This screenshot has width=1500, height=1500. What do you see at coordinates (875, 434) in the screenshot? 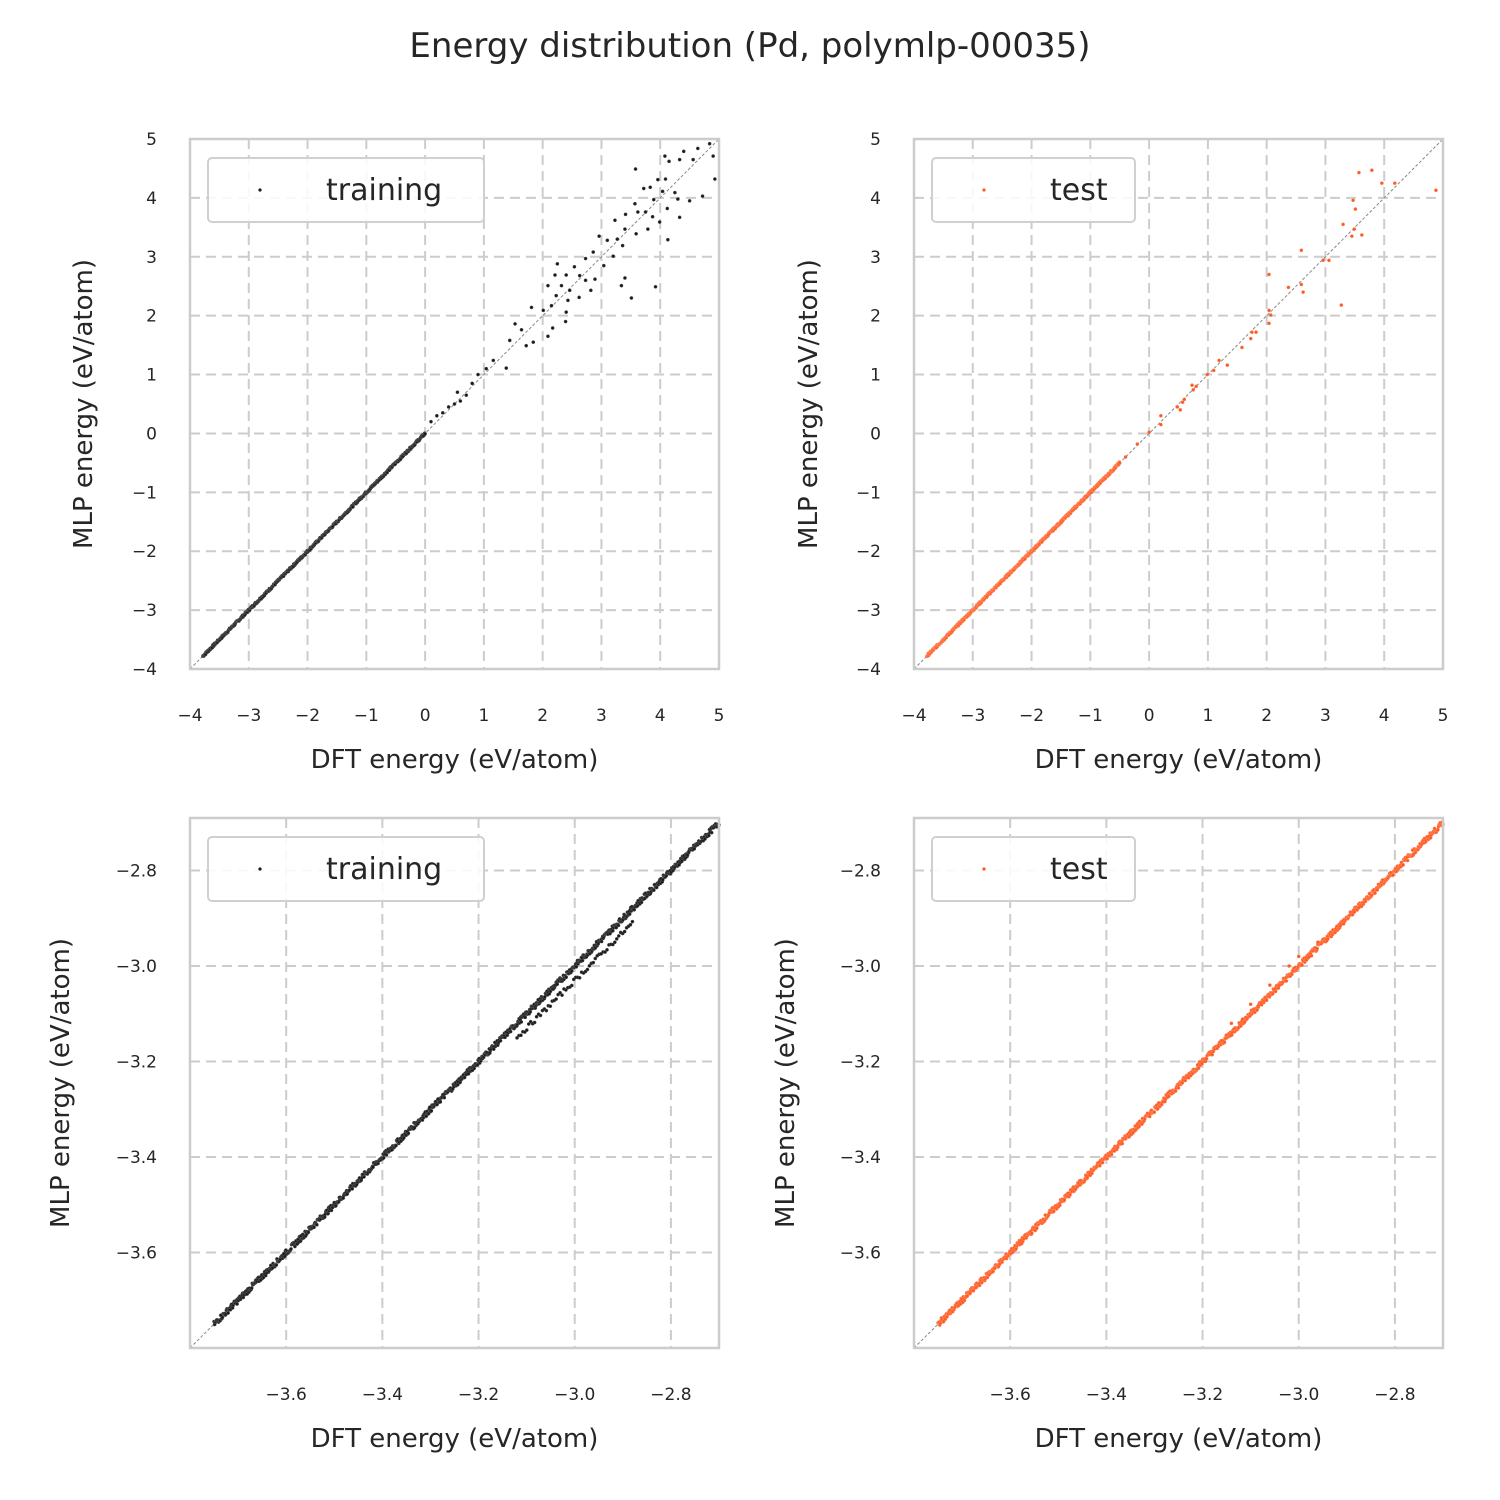
I see `y-tick-label: 0` at bounding box center [875, 434].